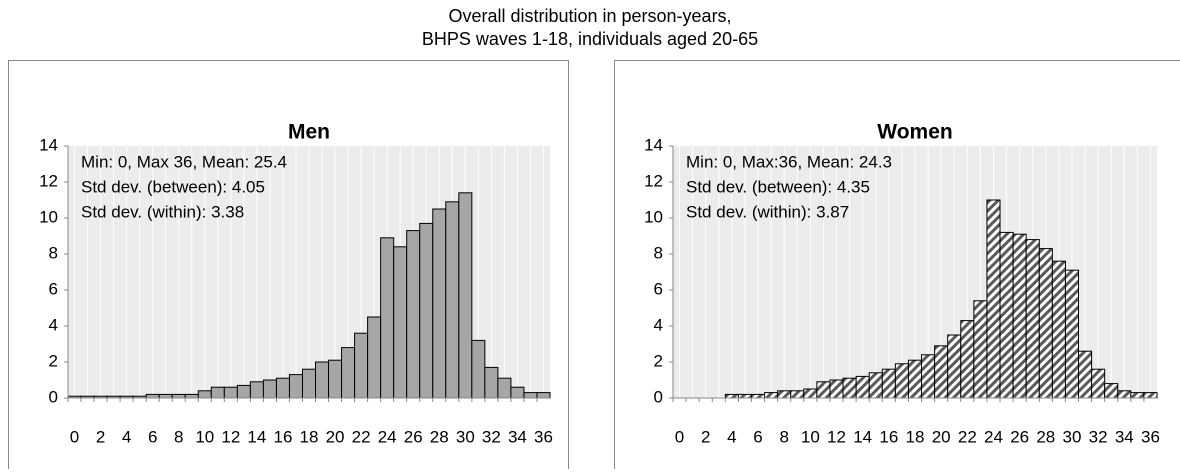  I want to click on y-tick-label: 12, so click(48, 180).